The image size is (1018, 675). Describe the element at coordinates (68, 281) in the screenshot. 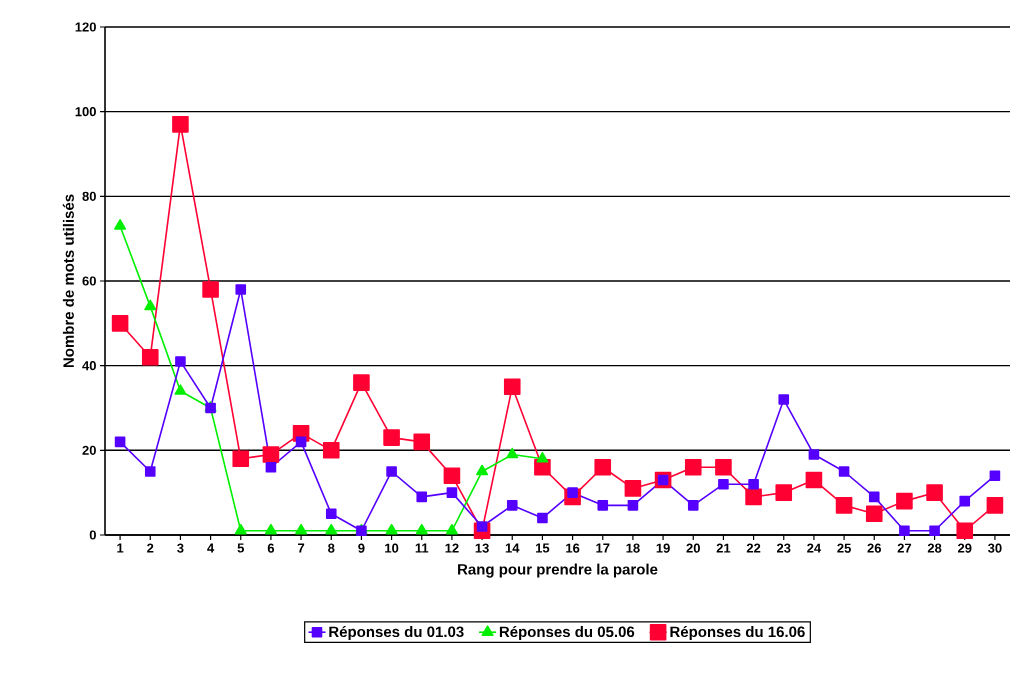

I see `y-axis-title: Nombre de mots utilisés` at that location.